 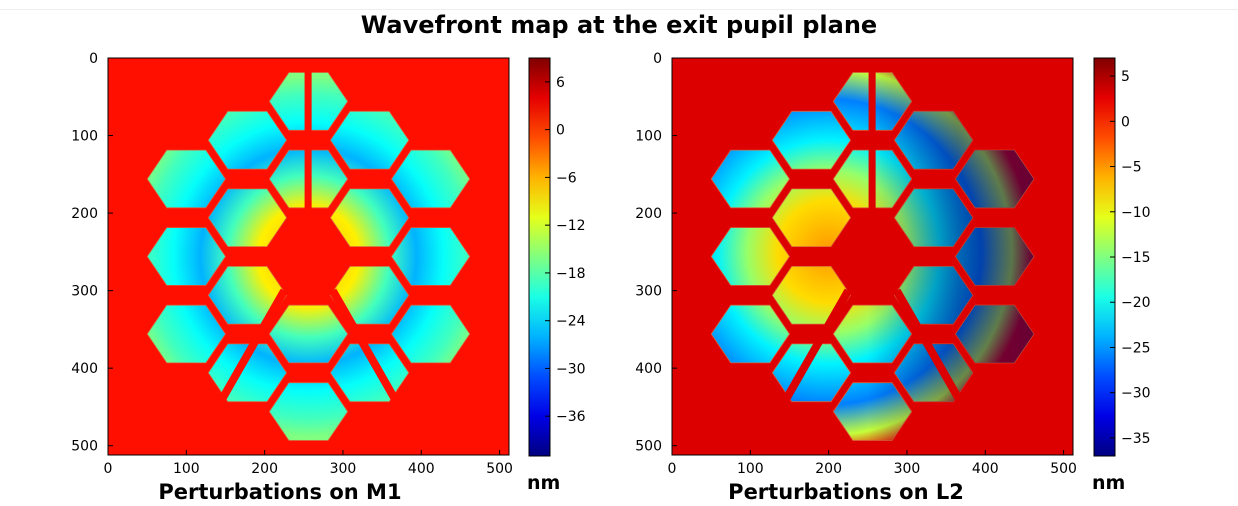 I want to click on panel-title-m1: Perturbations on M1, so click(x=280, y=492).